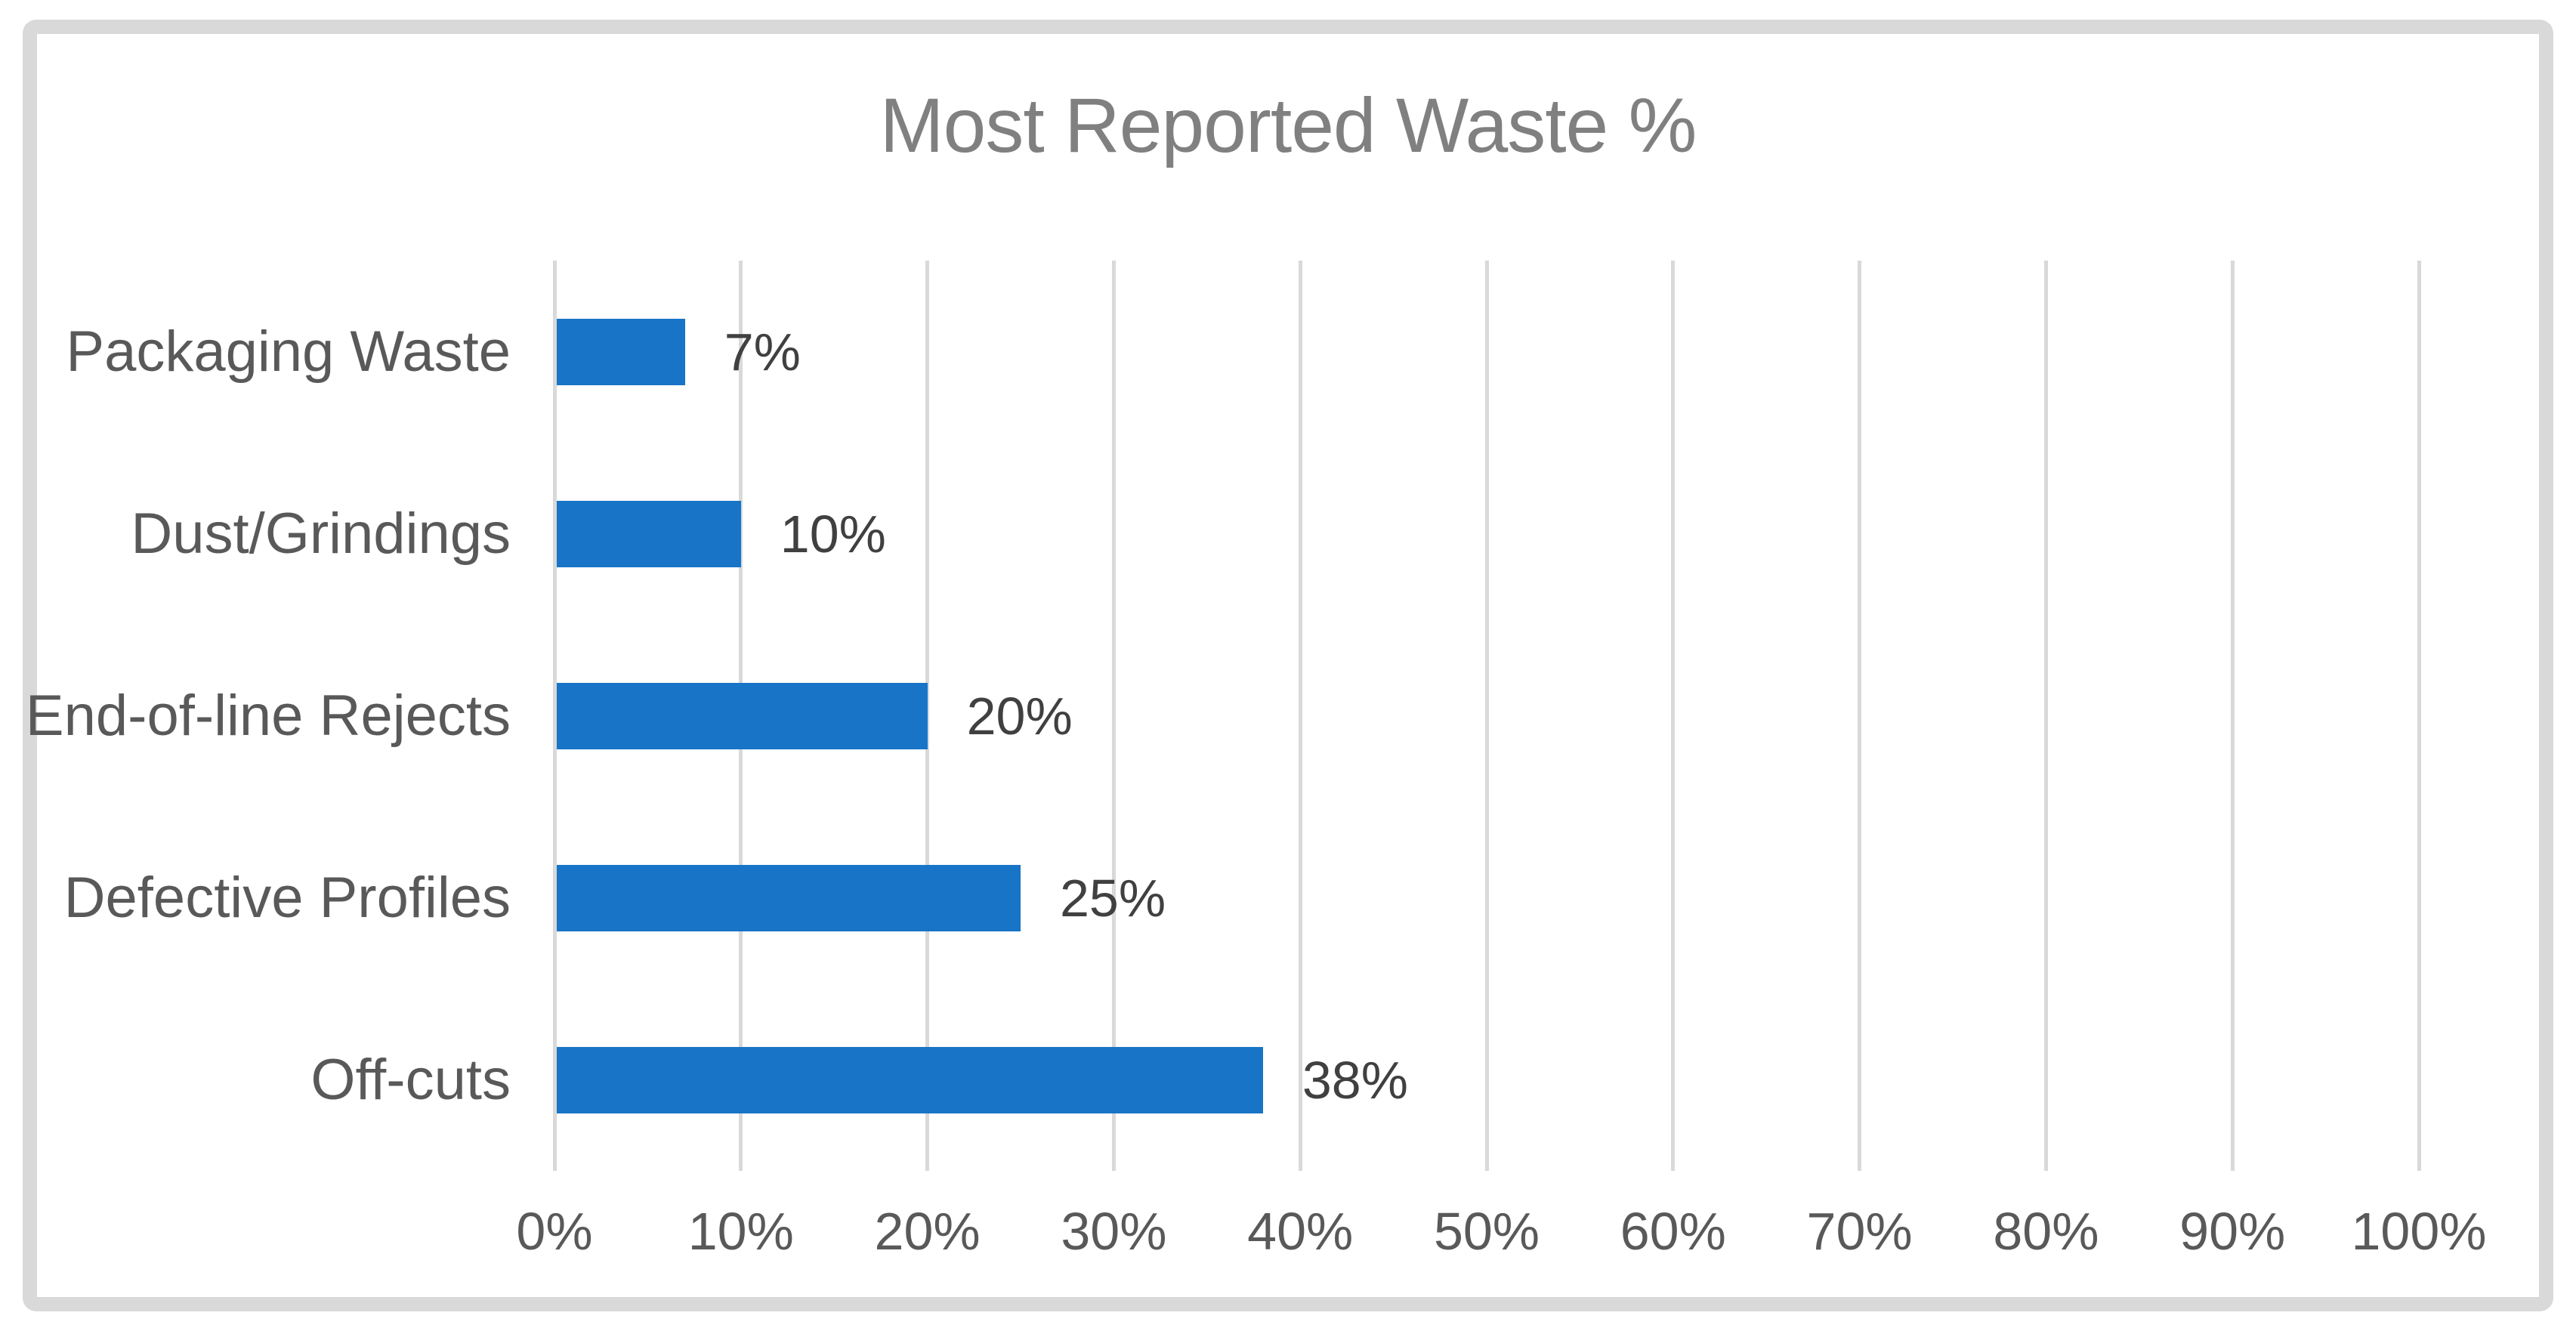 The image size is (2576, 1331). What do you see at coordinates (288, 351) in the screenshot?
I see `category-label: Packaging Waste` at bounding box center [288, 351].